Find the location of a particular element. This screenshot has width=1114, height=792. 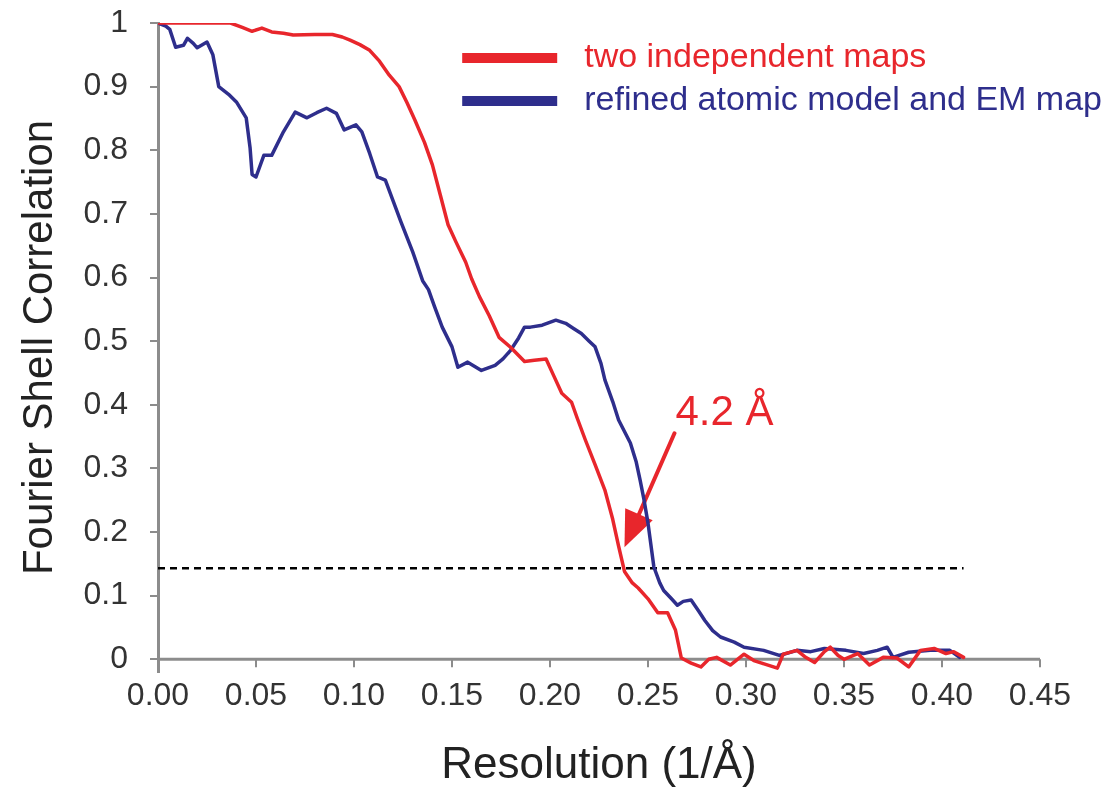

y-tick-label: 0.6 is located at coordinates (105, 275).